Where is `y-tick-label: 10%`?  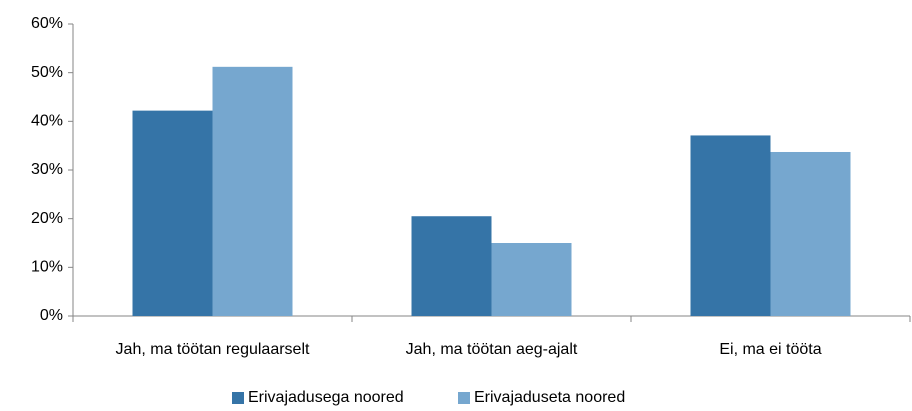 y-tick-label: 10% is located at coordinates (47, 267).